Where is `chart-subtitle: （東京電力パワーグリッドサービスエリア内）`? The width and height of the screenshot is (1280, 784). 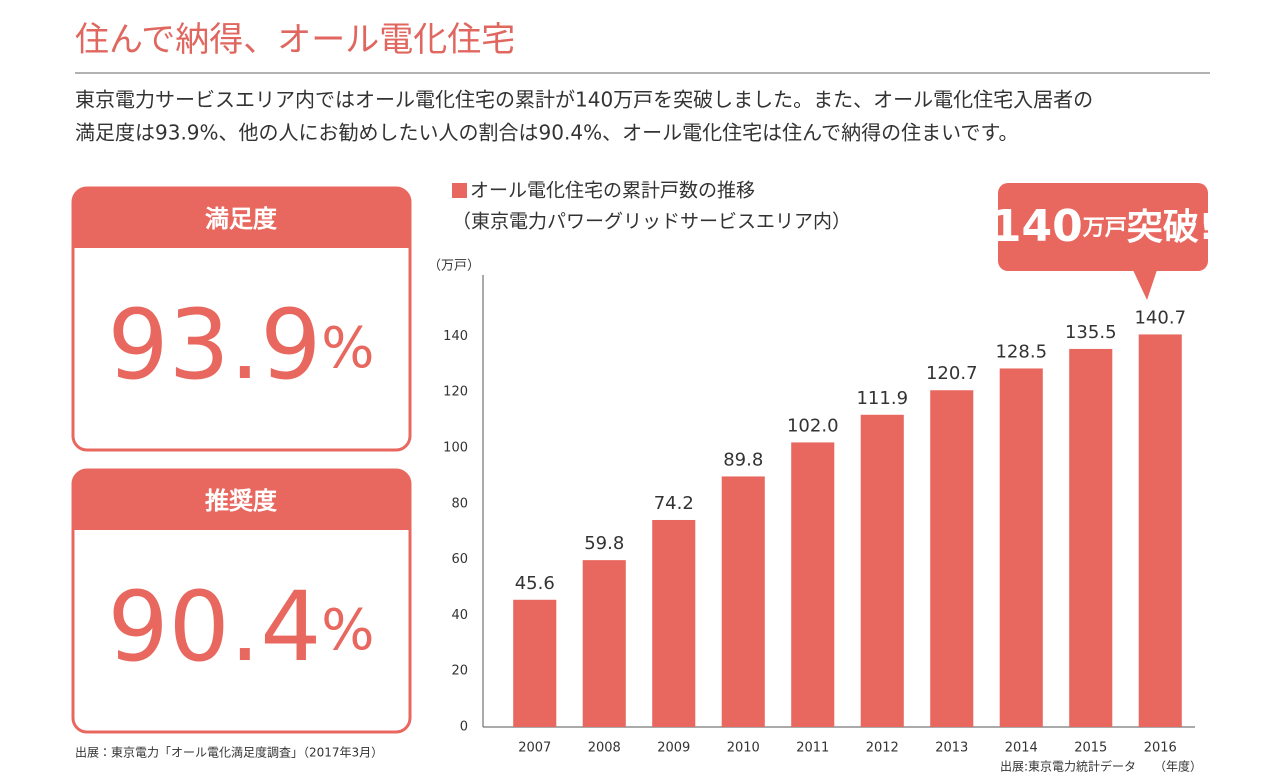
chart-subtitle: （東京電力パワーグリッドサービスエリア内） is located at coordinates (651, 222).